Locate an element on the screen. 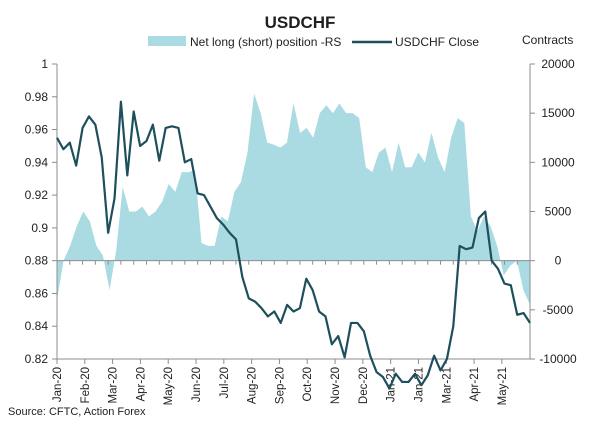 The width and height of the screenshot is (600, 439). x-tick-label: May-20 is located at coordinates (169, 386).